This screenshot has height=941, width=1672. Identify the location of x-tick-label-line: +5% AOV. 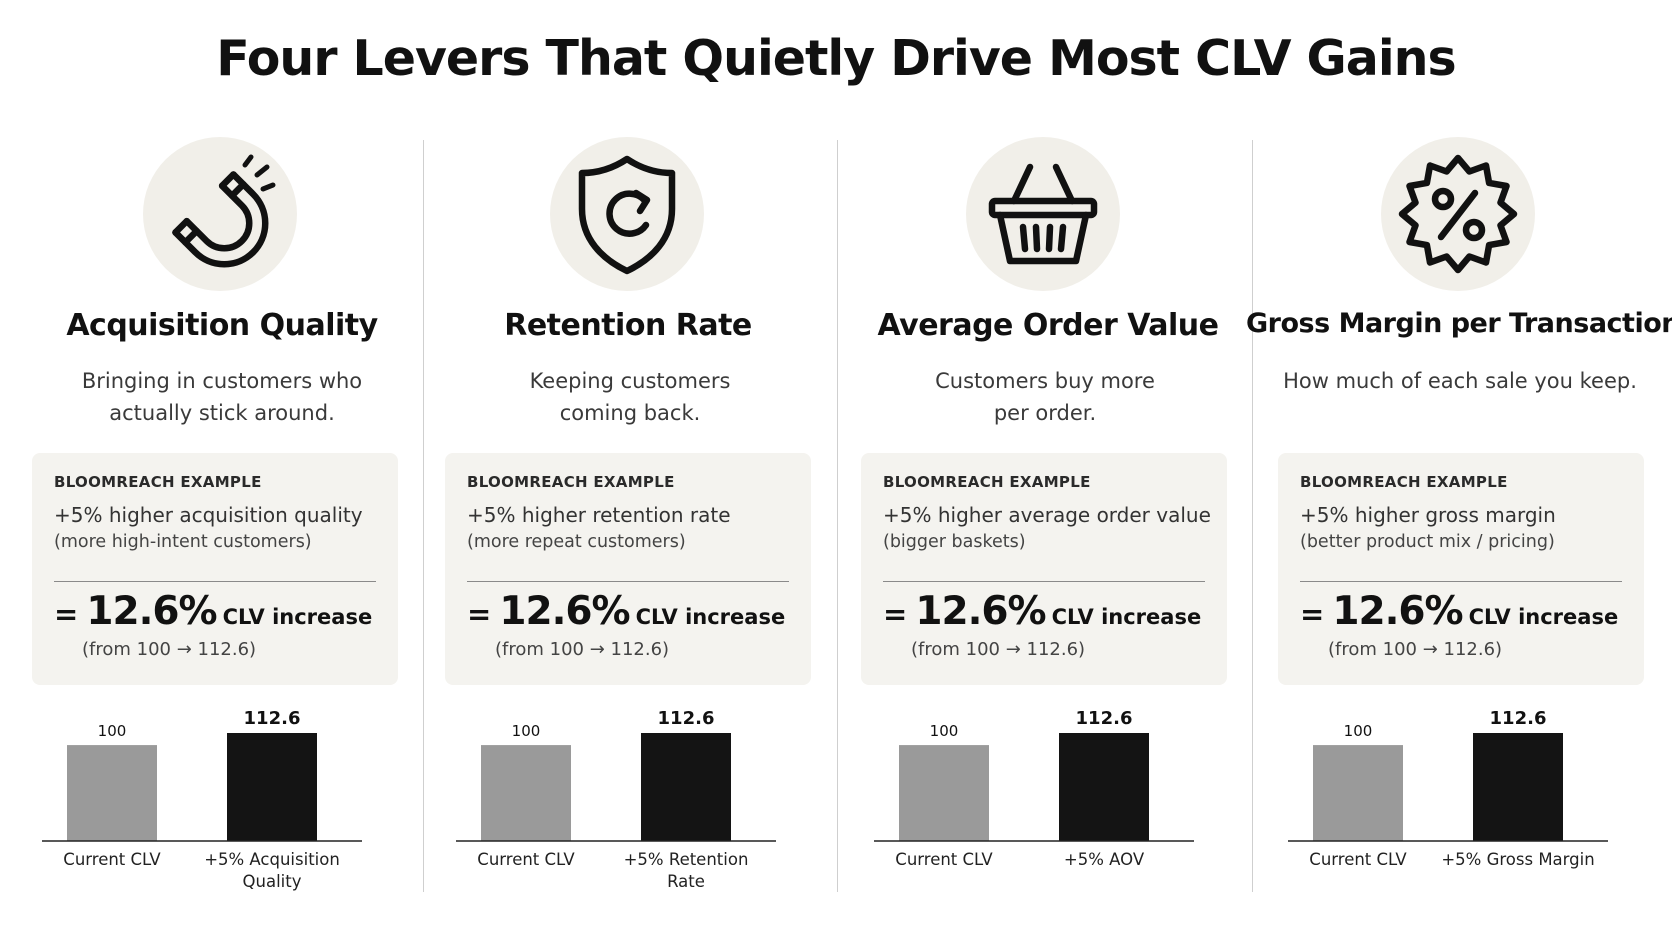
(1104, 859).